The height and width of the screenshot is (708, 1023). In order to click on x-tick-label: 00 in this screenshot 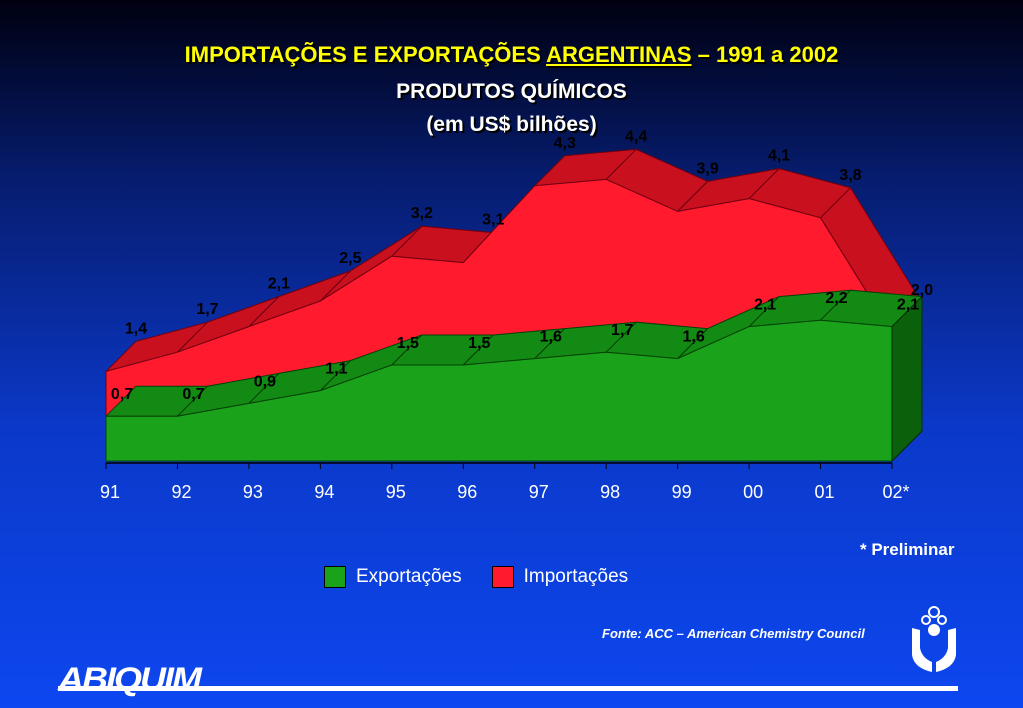, I will do `click(753, 492)`.